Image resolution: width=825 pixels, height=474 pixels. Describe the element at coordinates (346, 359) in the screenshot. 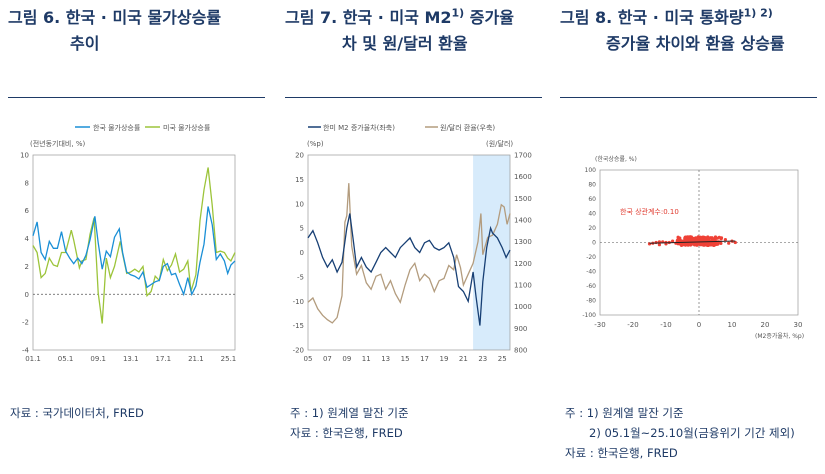

I see `x-tick-label: 09` at that location.